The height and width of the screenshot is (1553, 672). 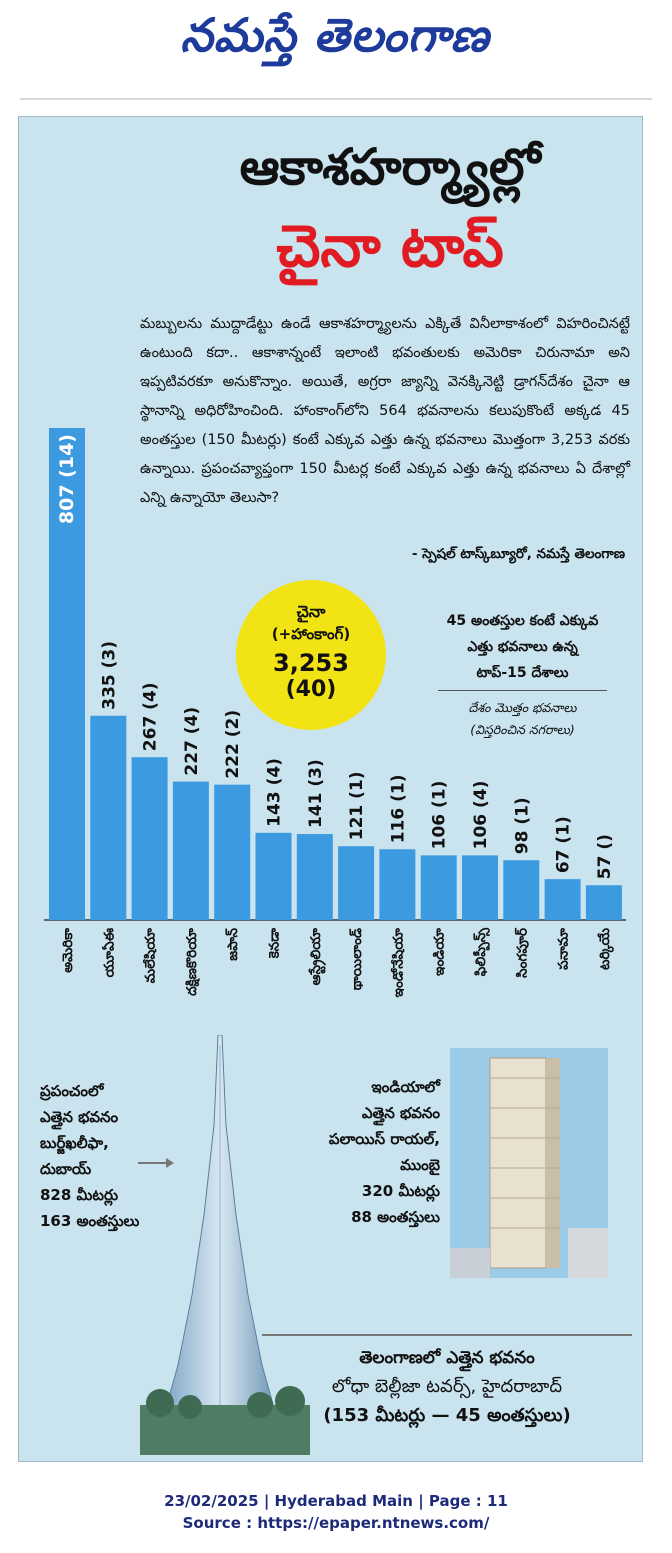 I want to click on india-line6: 88 అంతస్తులు, so click(x=395, y=1217).